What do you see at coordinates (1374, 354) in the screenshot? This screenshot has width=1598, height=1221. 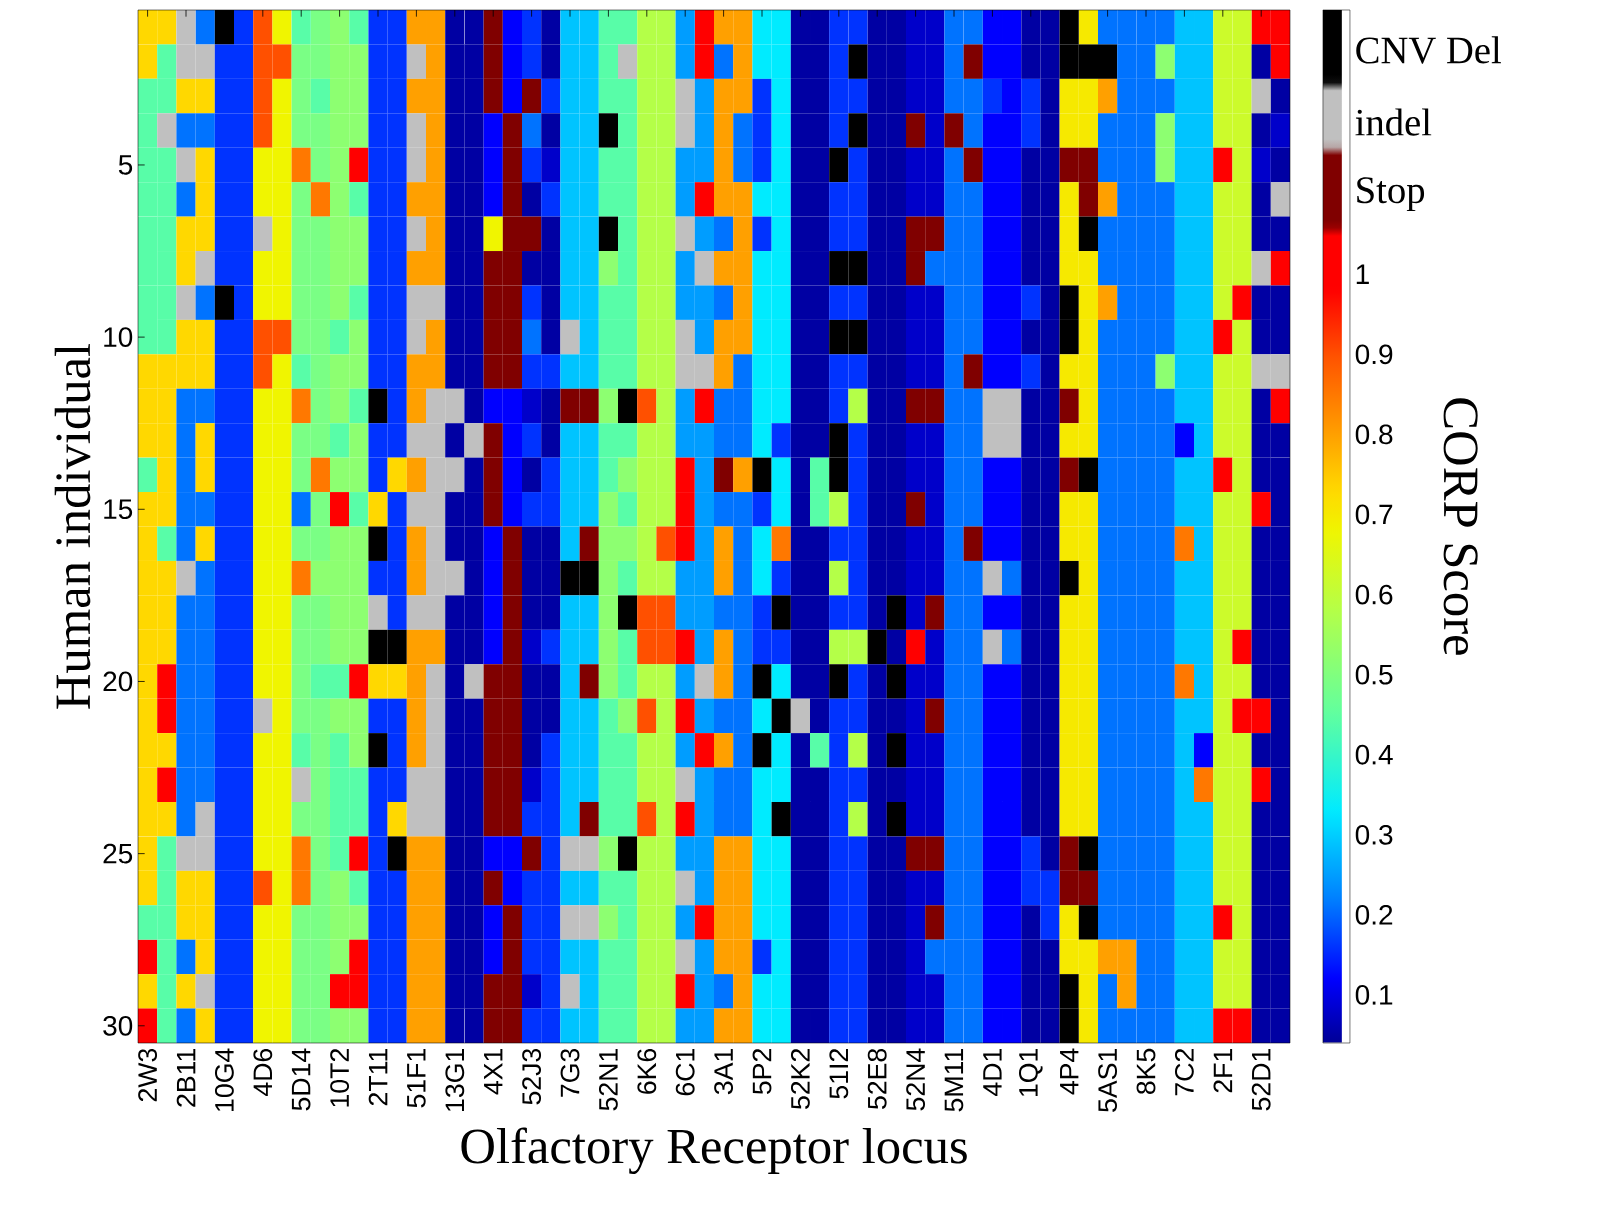 I see `color-bar-label: 0.9` at bounding box center [1374, 354].